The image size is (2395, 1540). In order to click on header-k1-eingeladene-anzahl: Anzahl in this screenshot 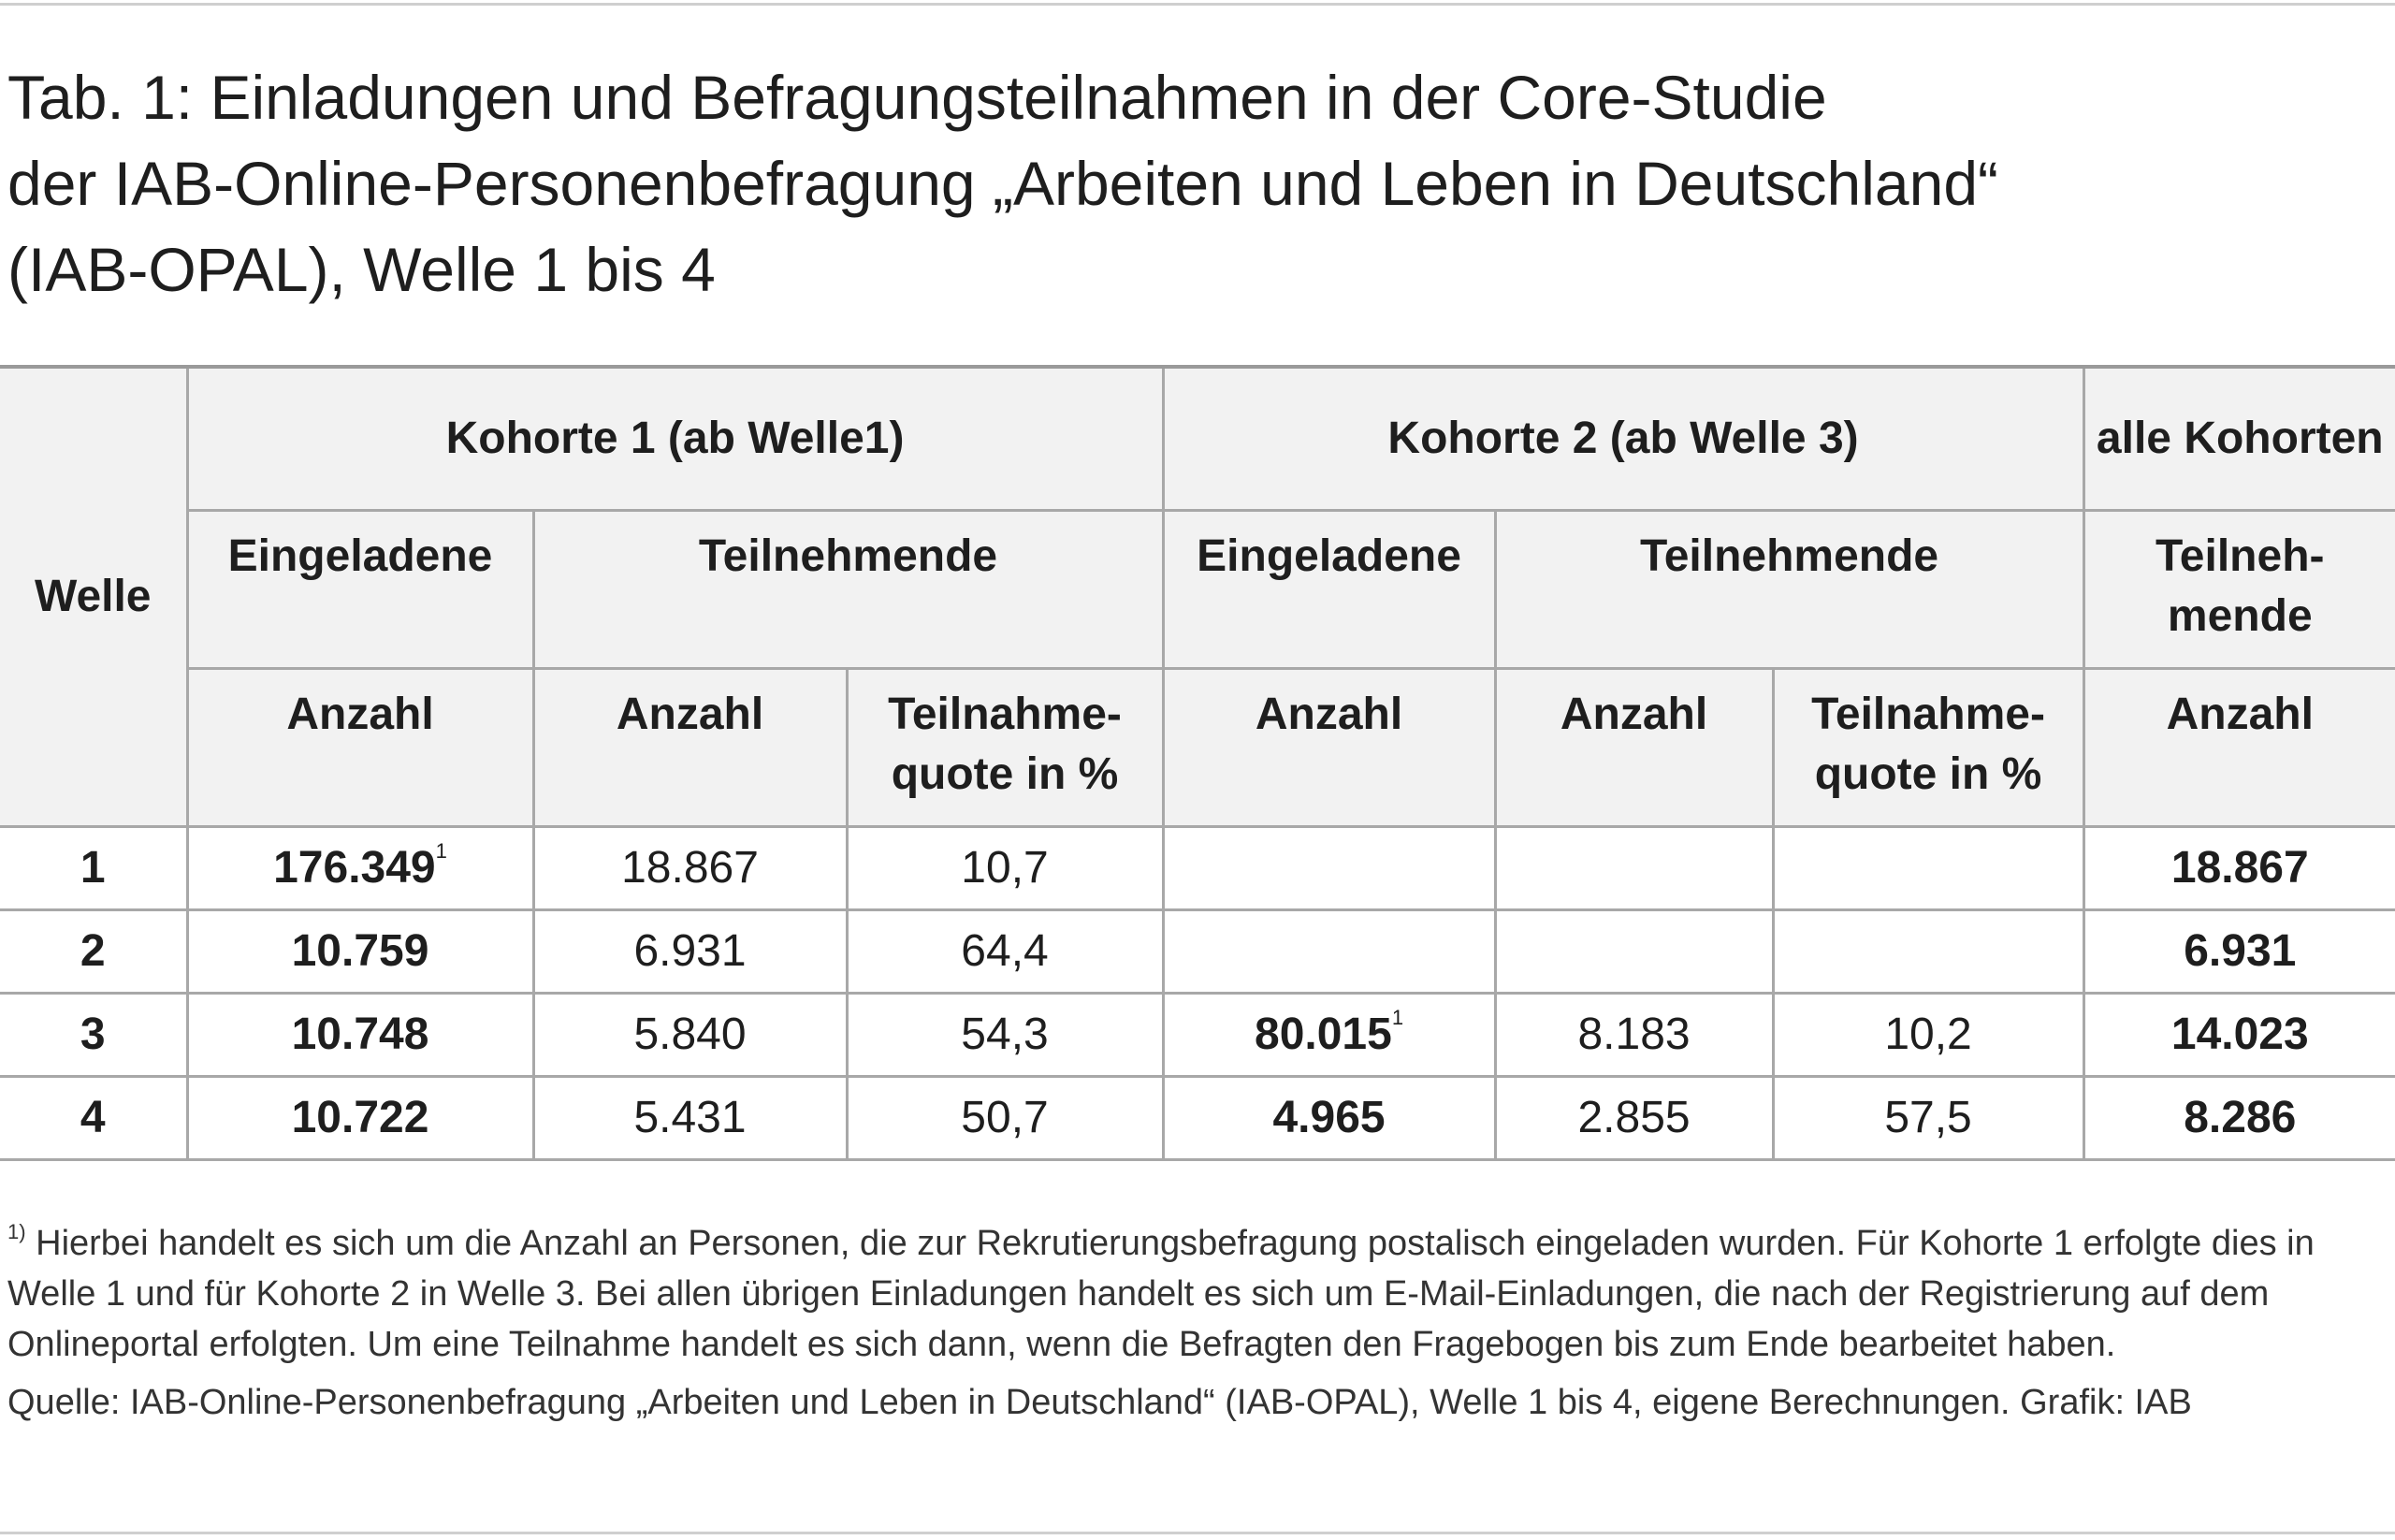, I will do `click(361, 748)`.